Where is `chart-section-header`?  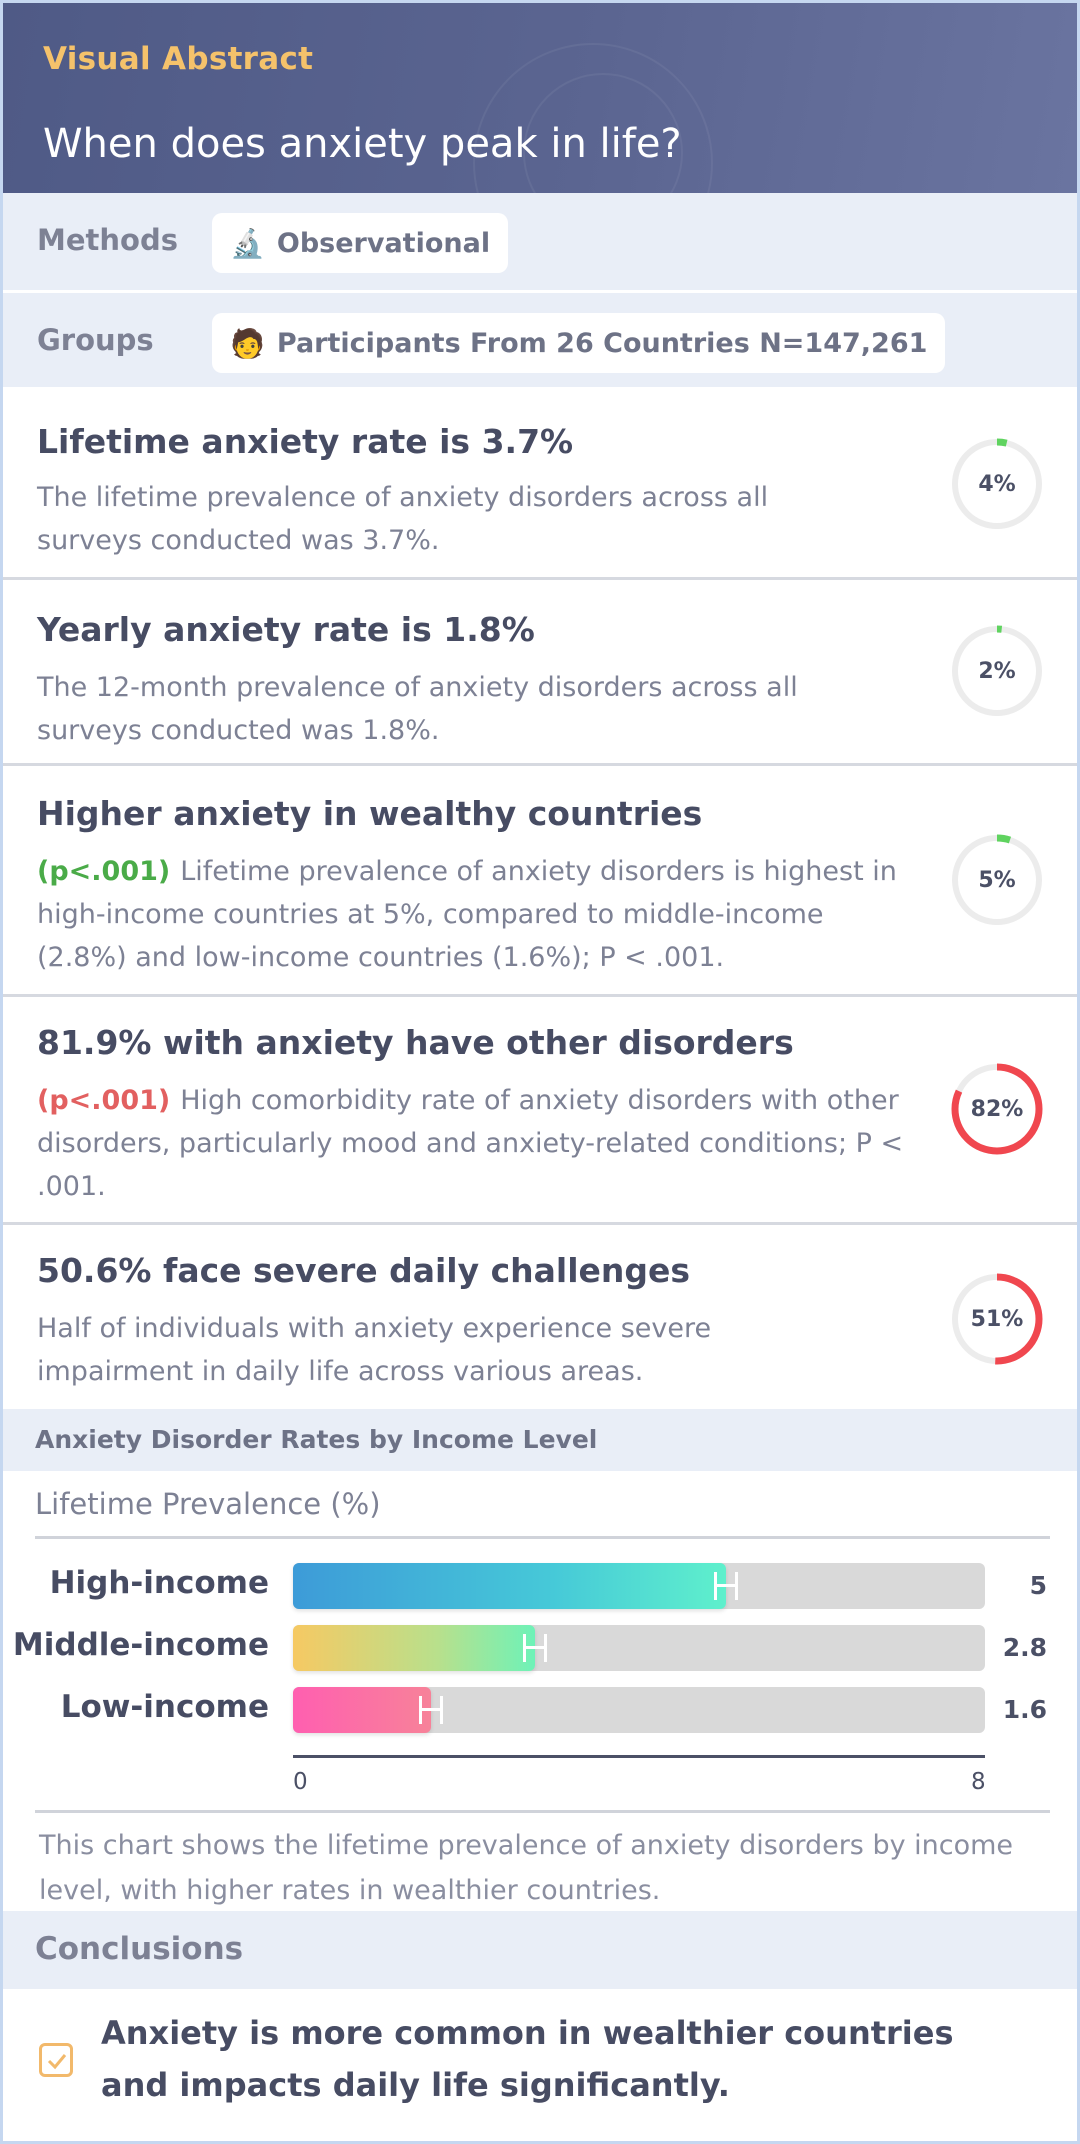
chart-section-header is located at coordinates (540, 1440).